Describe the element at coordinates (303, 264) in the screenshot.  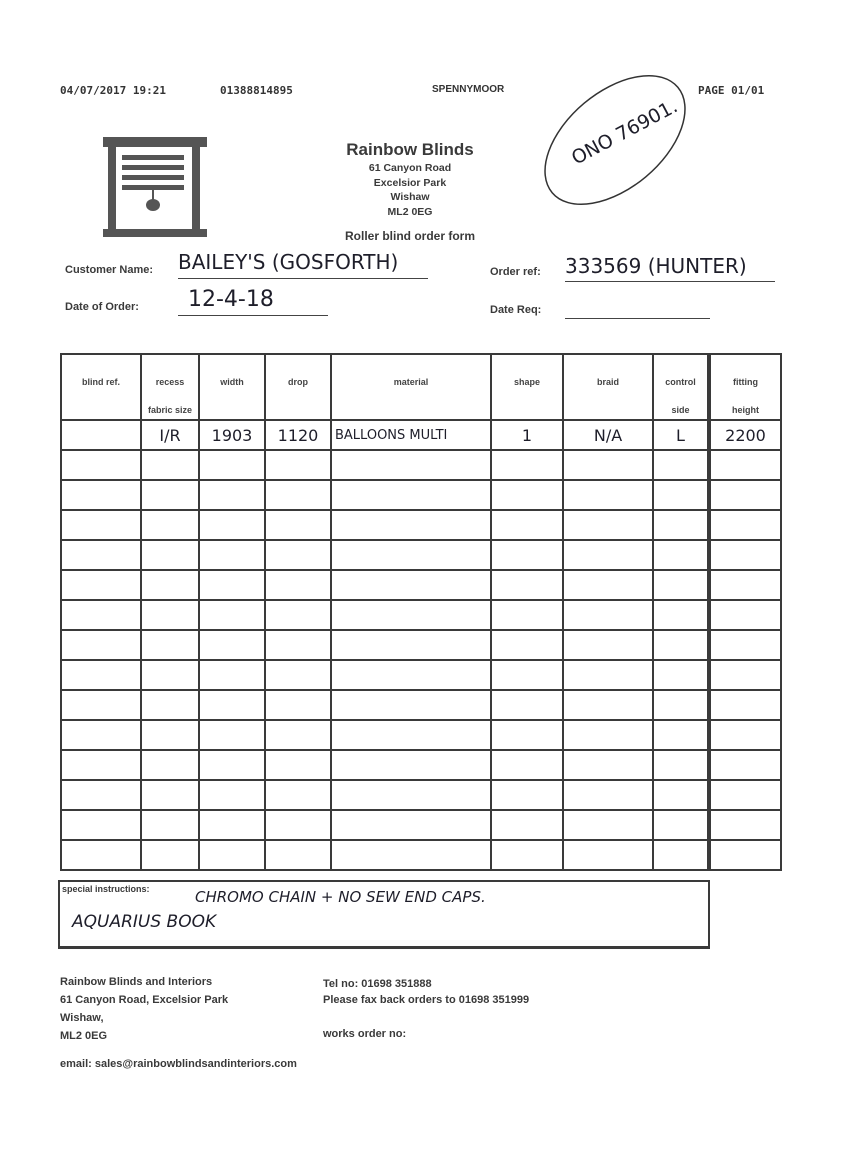
I see `customer-name-field: BAILEY'S (GOSFORTH)` at that location.